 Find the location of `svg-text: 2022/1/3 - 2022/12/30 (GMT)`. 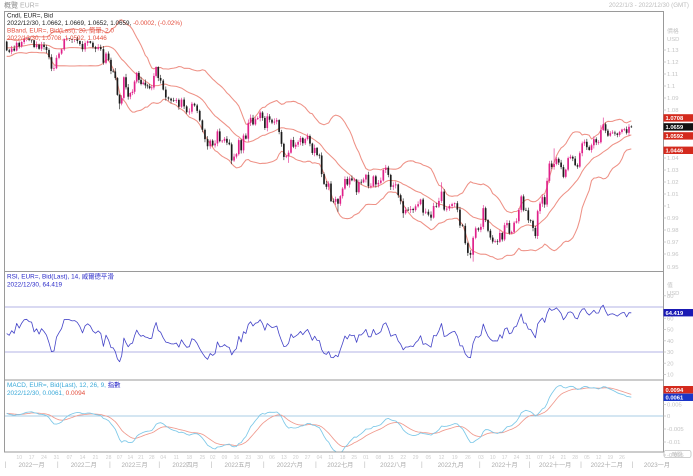

svg-text: 2022/1/3 - 2022/12/30 (GMT) is located at coordinates (649, 5).